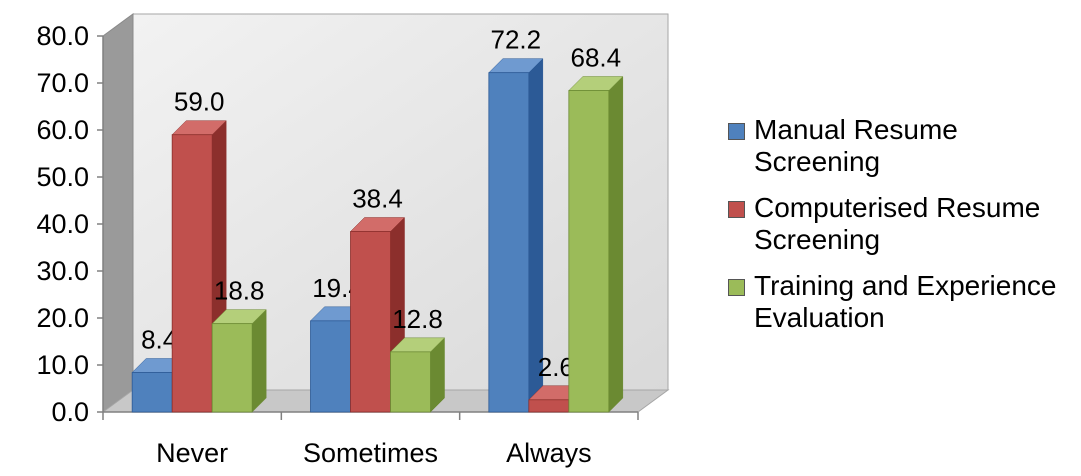 This screenshot has width=1081, height=476. Describe the element at coordinates (62, 224) in the screenshot. I see `y-tick-label: 40.0` at that location.